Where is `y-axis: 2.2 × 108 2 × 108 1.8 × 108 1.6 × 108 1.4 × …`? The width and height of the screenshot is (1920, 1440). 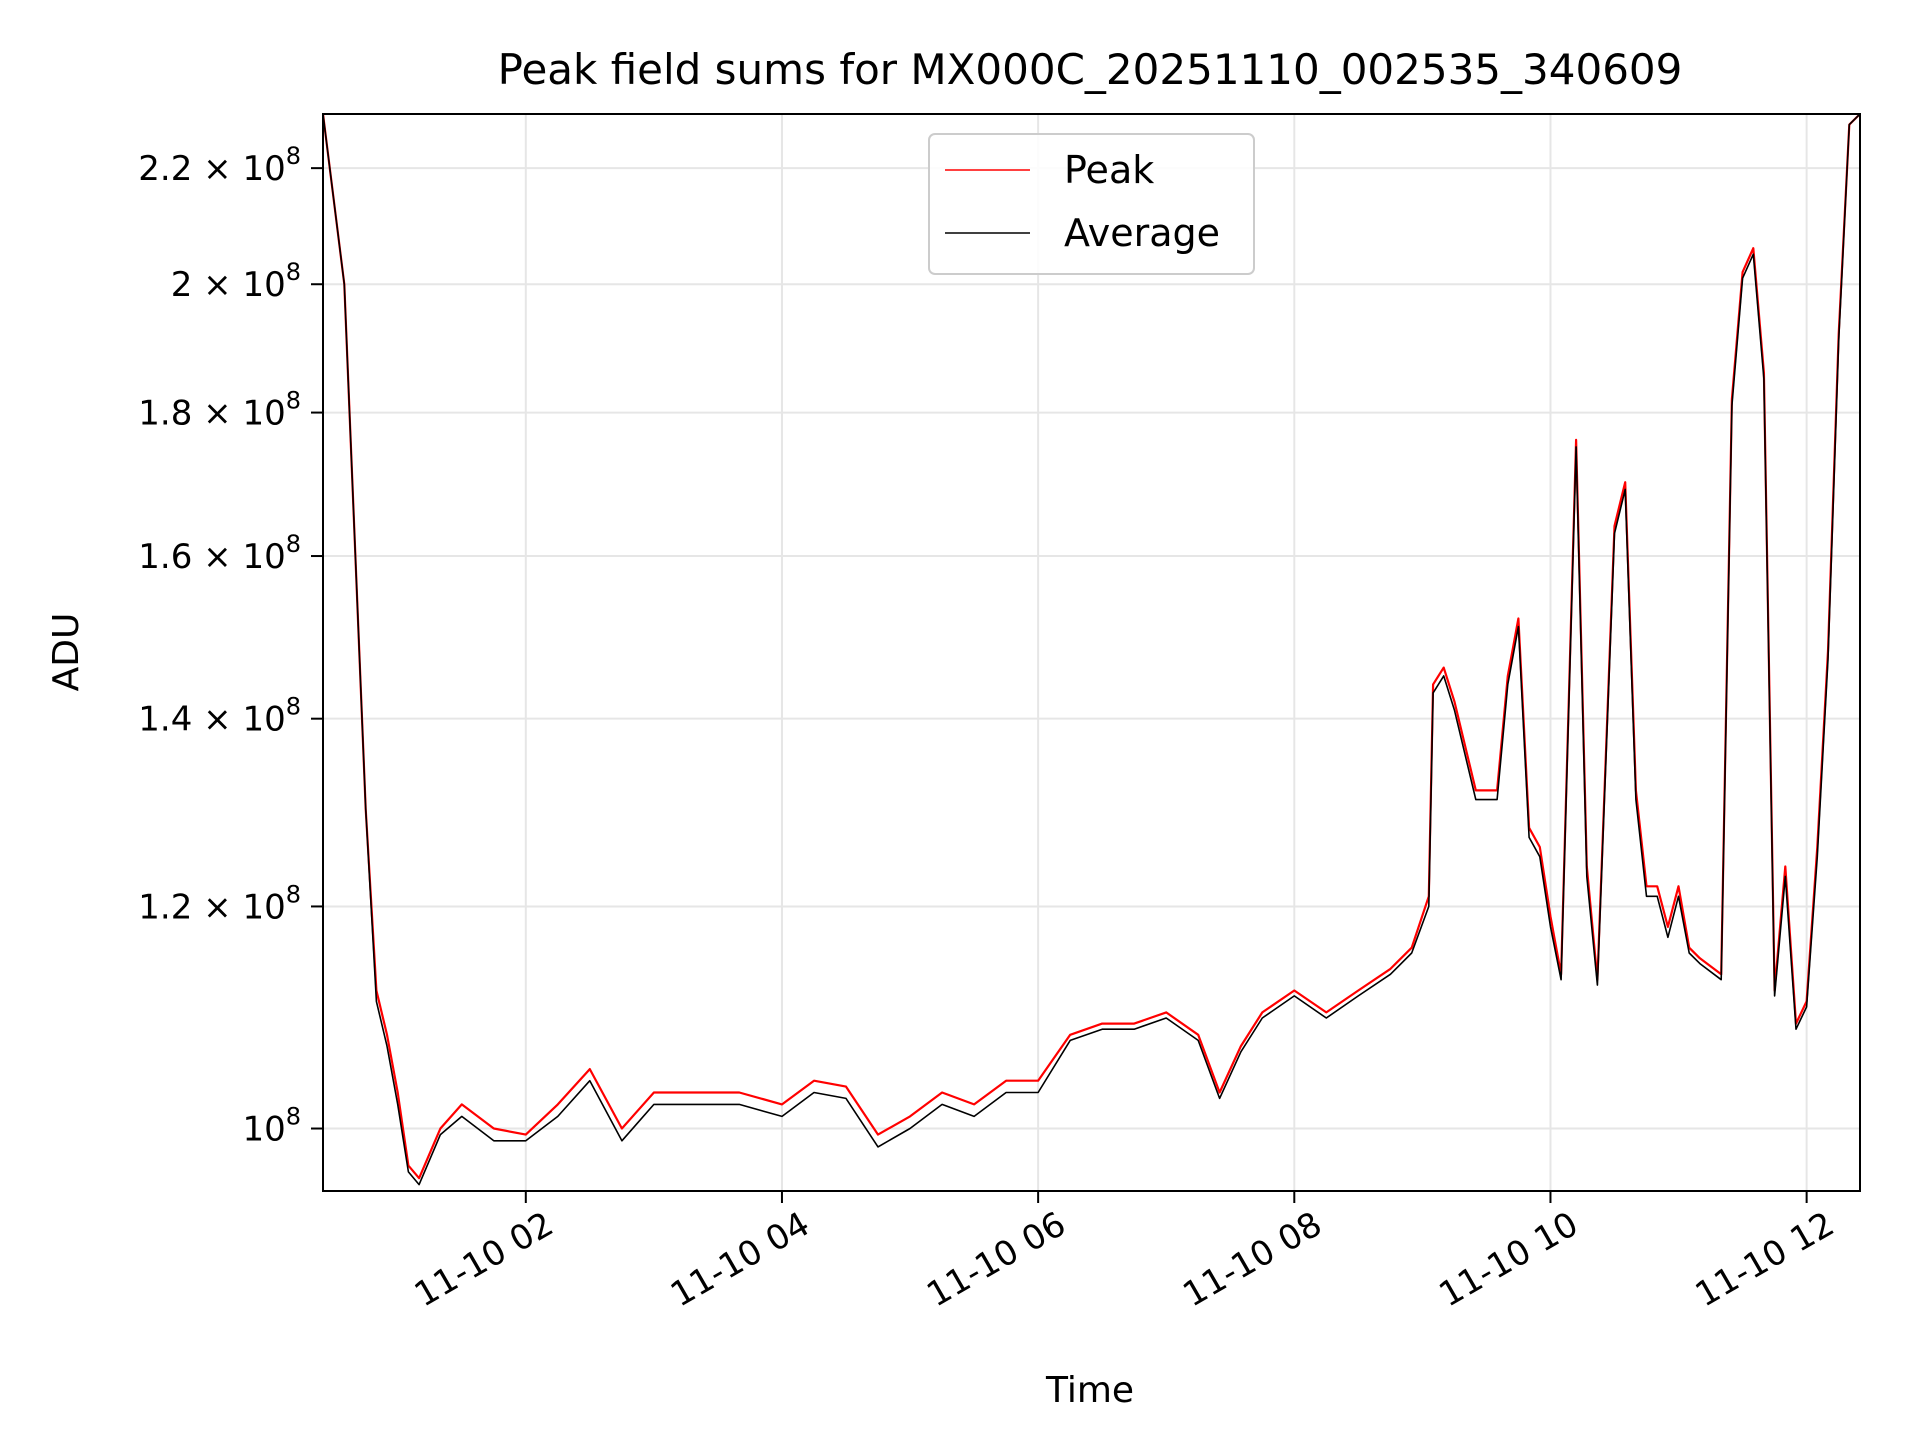
y-axis: 2.2 × 108 2 × 108 1.8 × 108 1.6 × 108 1.4 × … is located at coordinates (230, 646).